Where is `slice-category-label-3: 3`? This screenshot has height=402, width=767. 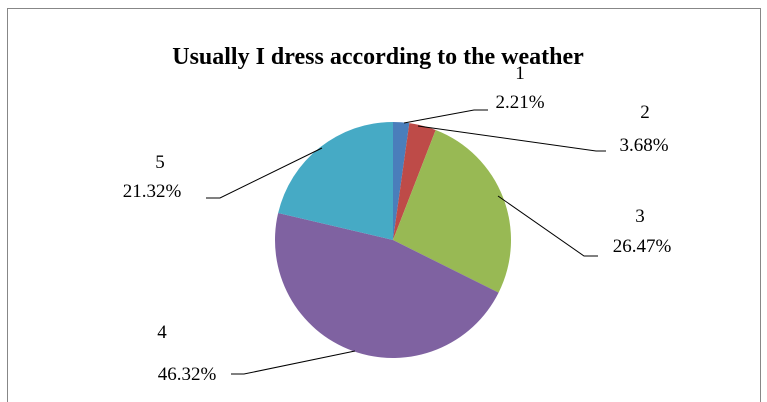
slice-category-label-3: 3 is located at coordinates (640, 216).